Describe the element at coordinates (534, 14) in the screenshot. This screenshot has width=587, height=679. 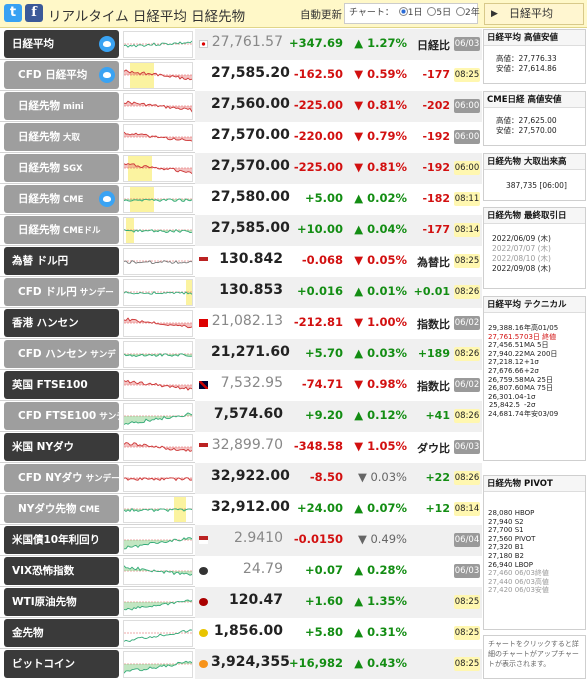
I see `nikkei-average-button: 日経平均` at that location.